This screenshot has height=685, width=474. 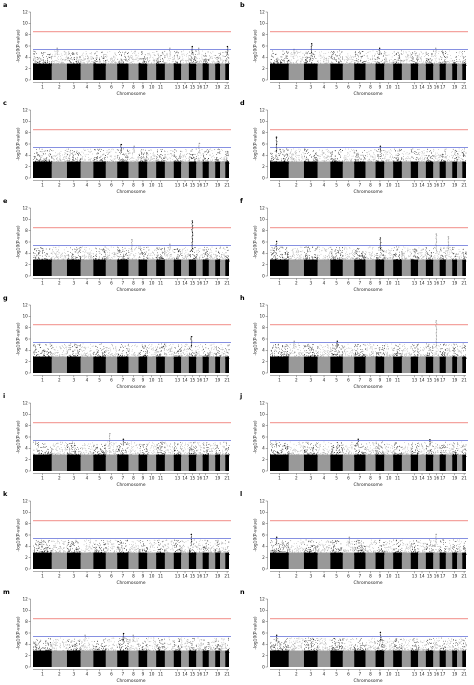 What do you see at coordinates (193, 282) in the screenshot?
I see `x-tick-label: 15` at bounding box center [193, 282].